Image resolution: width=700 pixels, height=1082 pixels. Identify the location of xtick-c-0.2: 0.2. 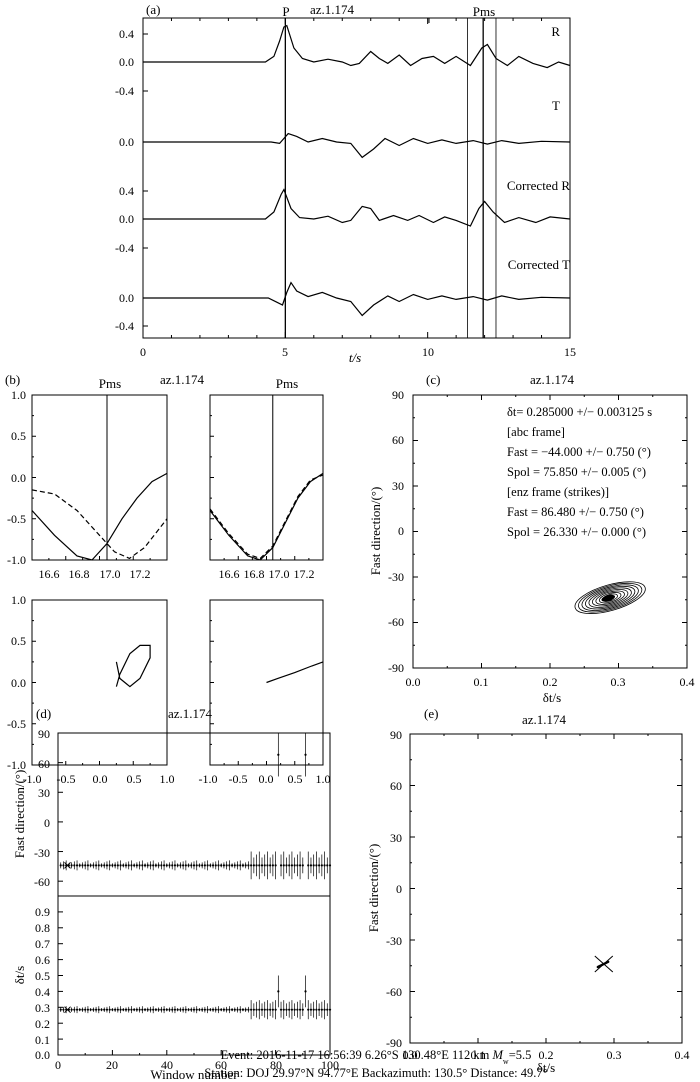
(550, 682).